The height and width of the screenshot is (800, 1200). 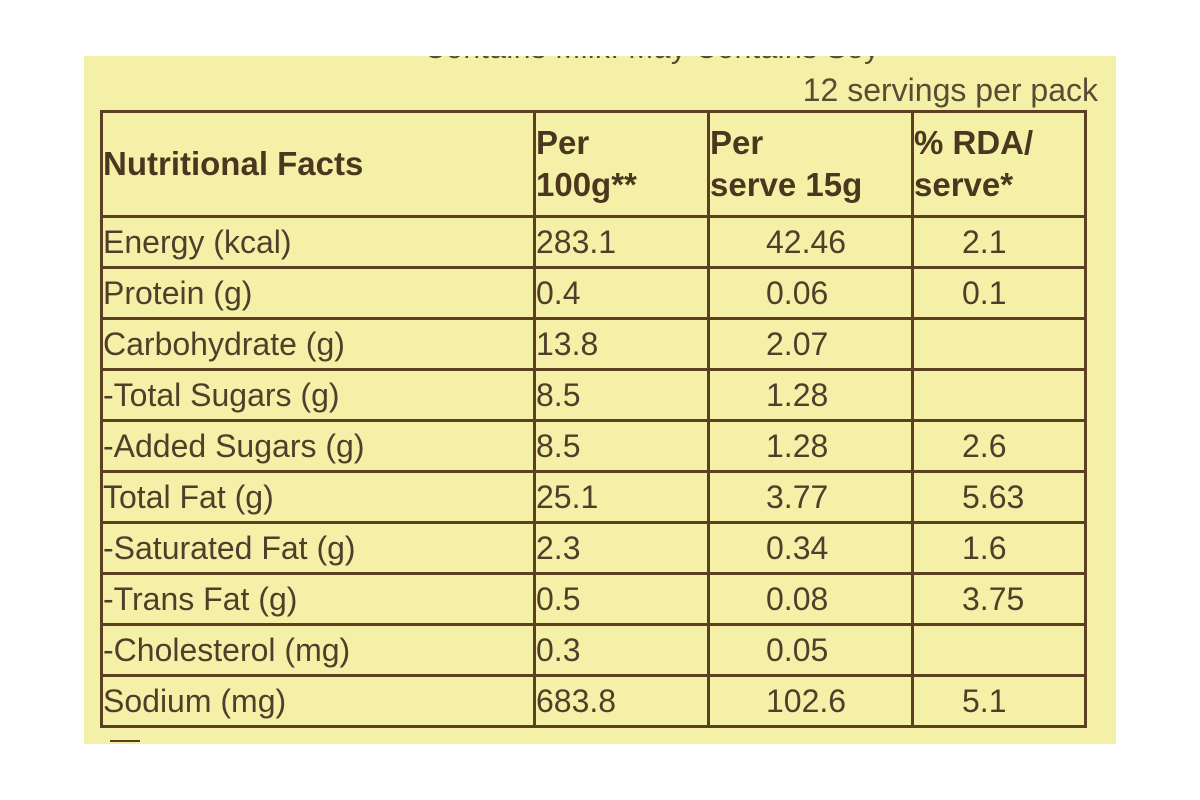 I want to click on header-rda-line2: serve*, so click(x=964, y=184).